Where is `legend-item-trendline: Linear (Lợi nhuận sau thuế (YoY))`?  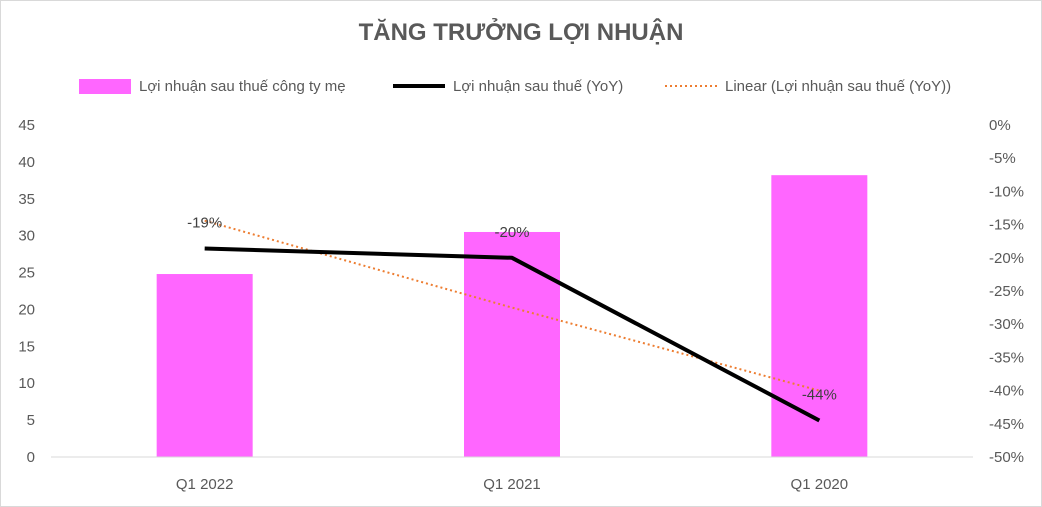
legend-item-trendline: Linear (Lợi nhuận sau thuế (YoY)) is located at coordinates (808, 86).